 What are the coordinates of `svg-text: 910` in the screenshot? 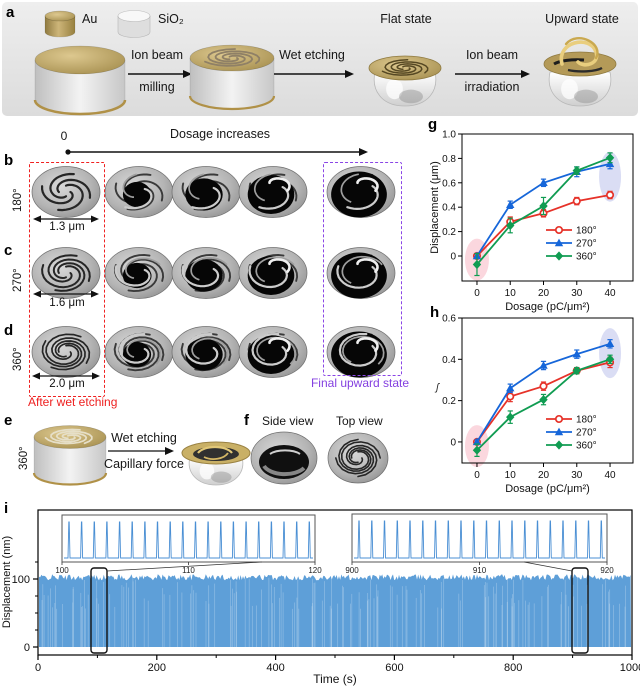 It's located at (480, 570).